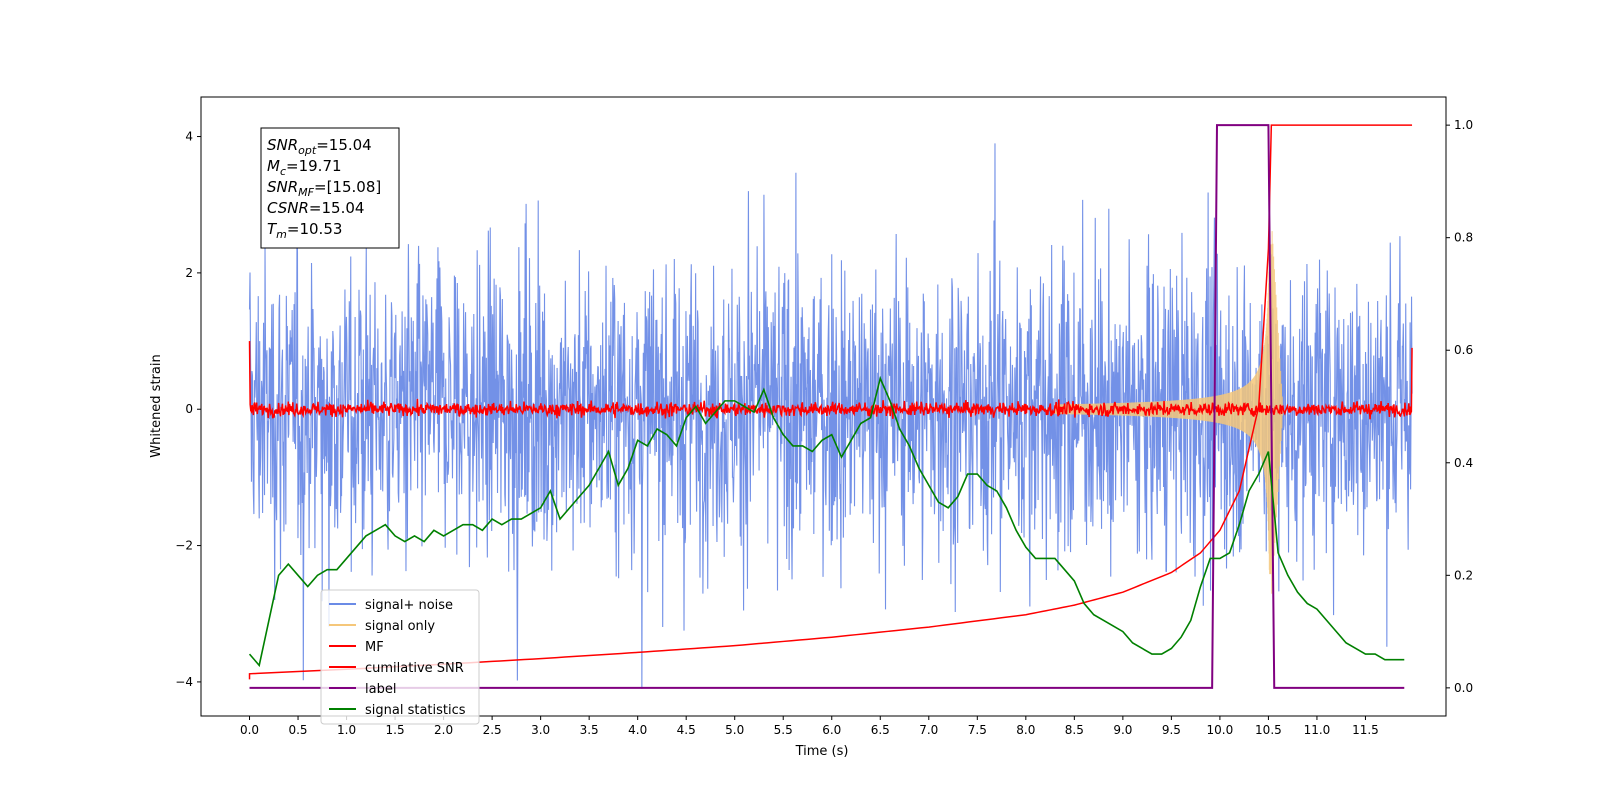 The height and width of the screenshot is (800, 1600). Describe the element at coordinates (1317, 730) in the screenshot. I see `x-tick-label: 11.0` at that location.